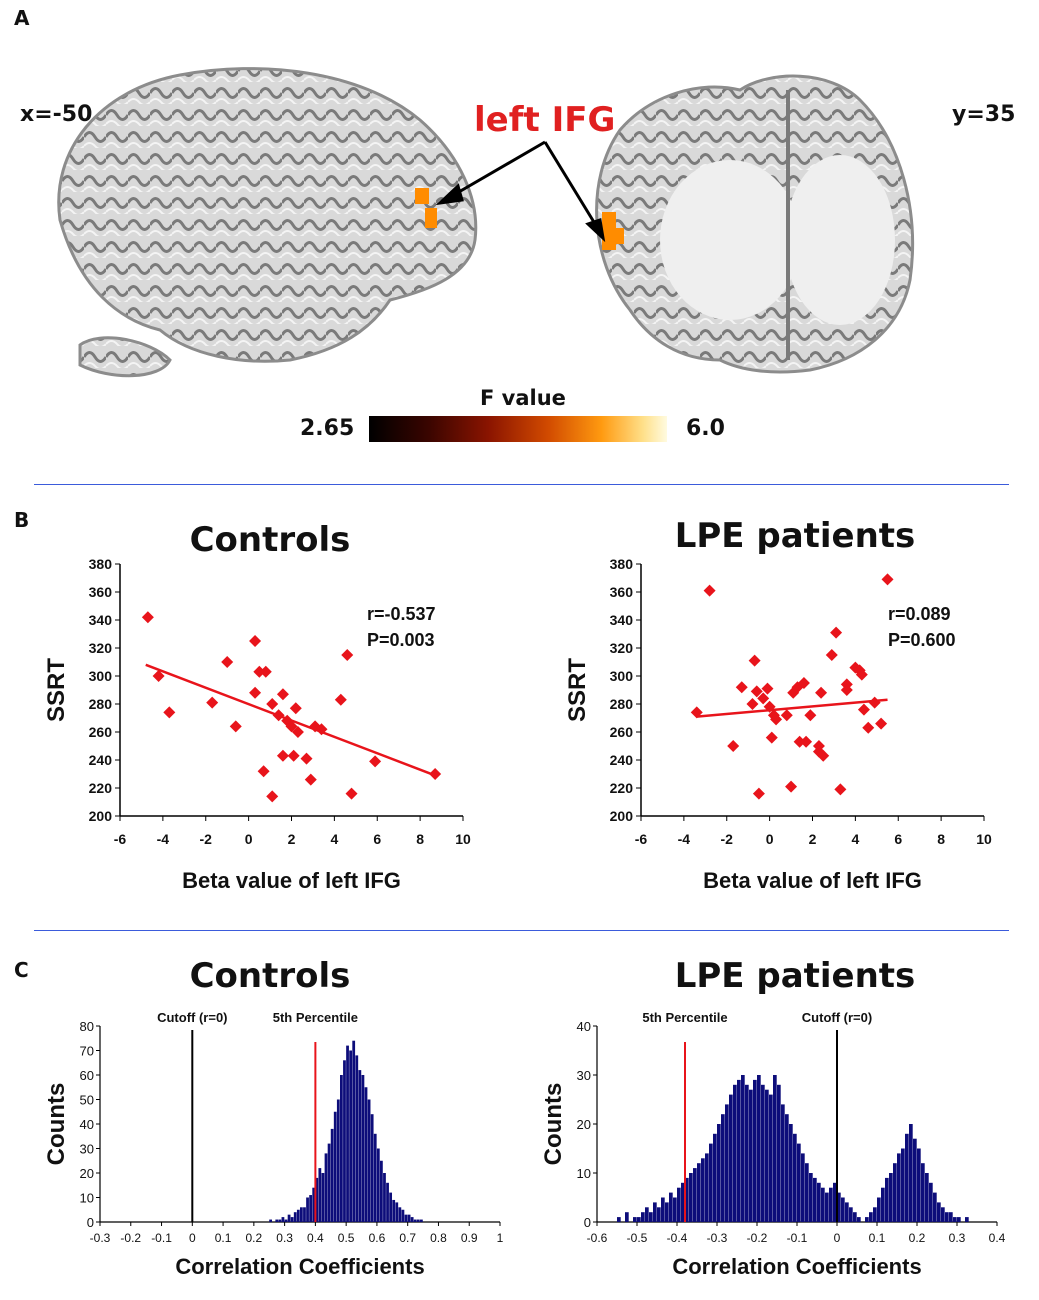  I want to click on stats-r: r=-0.537, so click(401, 614).